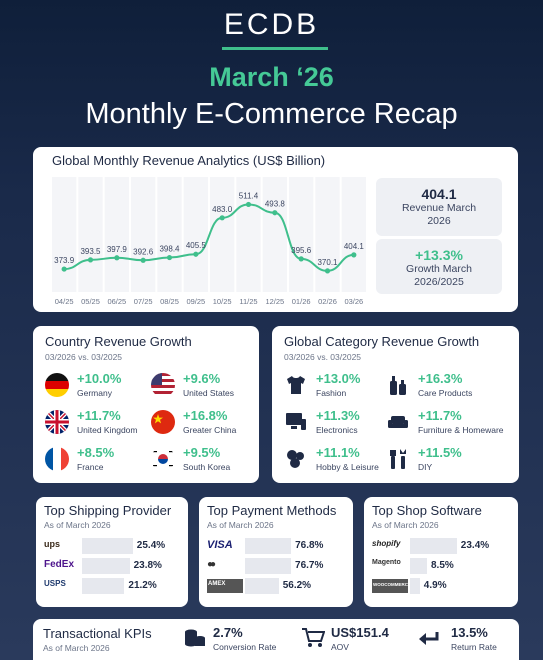 The width and height of the screenshot is (543, 660). What do you see at coordinates (99, 378) in the screenshot?
I see `country-value: +10.0%` at bounding box center [99, 378].